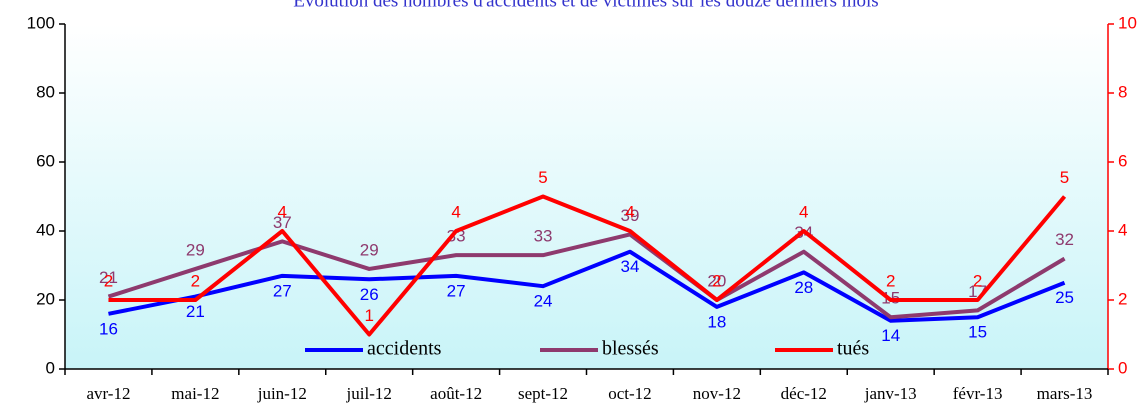 This screenshot has width=1148, height=408. I want to click on y2-tick-label: 4, so click(1122, 229).